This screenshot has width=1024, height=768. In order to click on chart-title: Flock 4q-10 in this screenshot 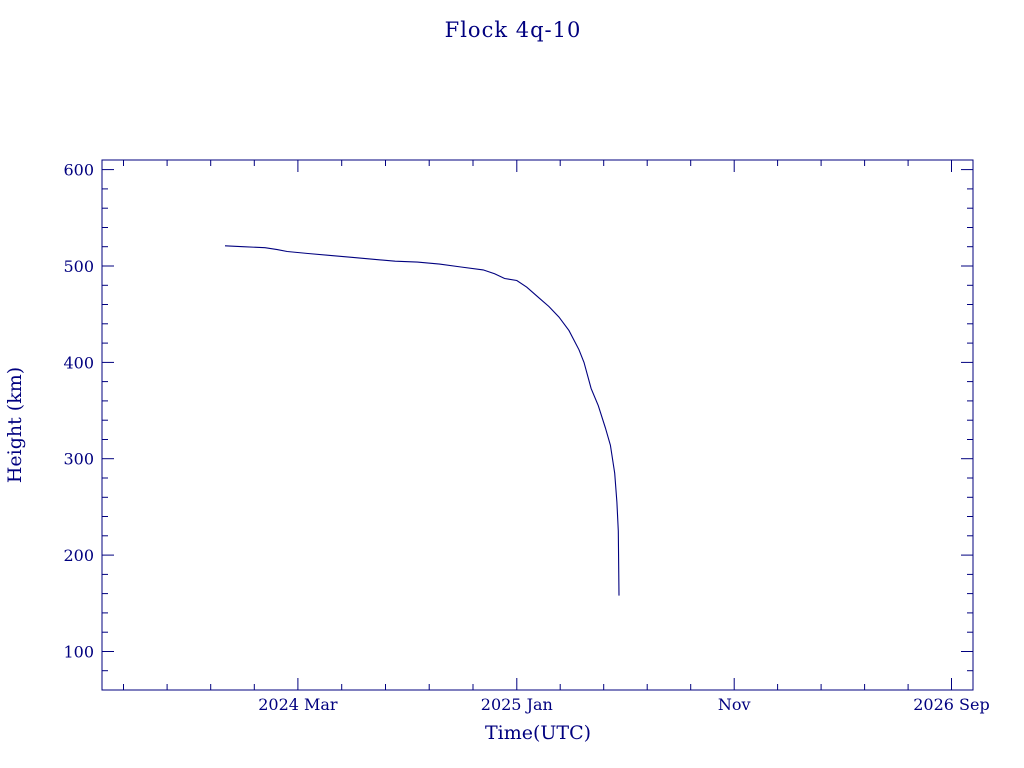, I will do `click(513, 30)`.